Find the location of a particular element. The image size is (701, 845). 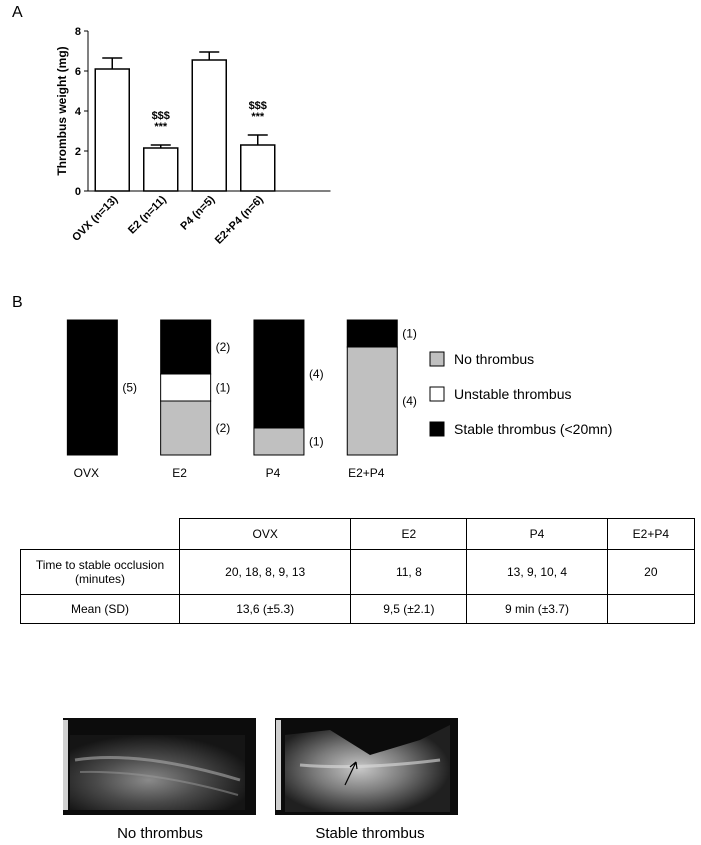

x-tick-label: E2+P4 is located at coordinates (366, 473).